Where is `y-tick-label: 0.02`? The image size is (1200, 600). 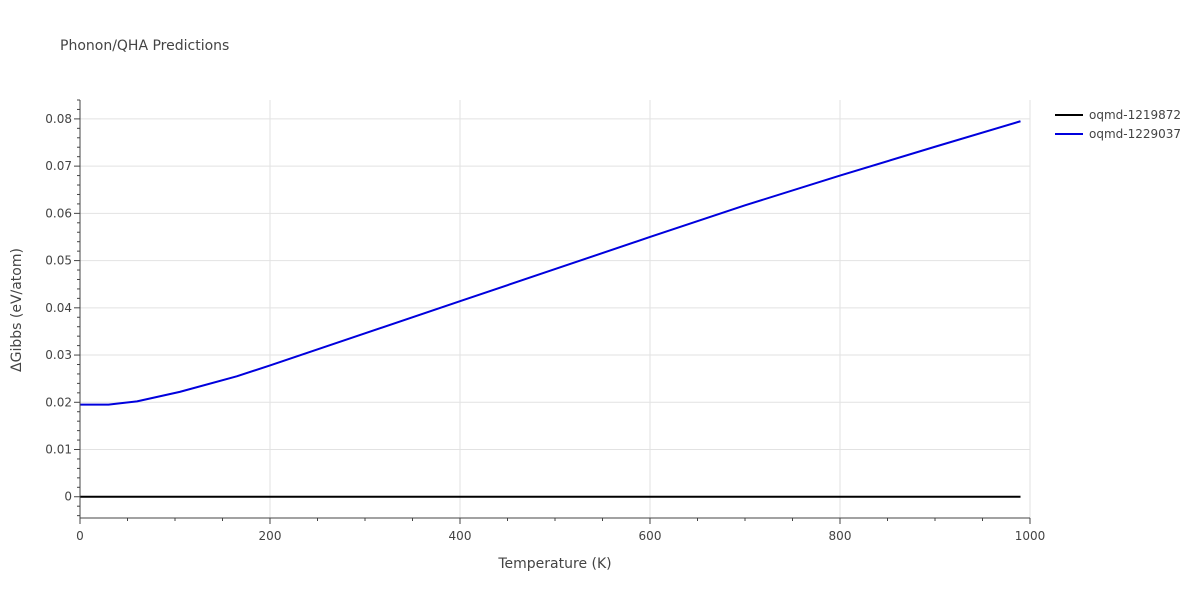 y-tick-label: 0.02 is located at coordinates (58, 402).